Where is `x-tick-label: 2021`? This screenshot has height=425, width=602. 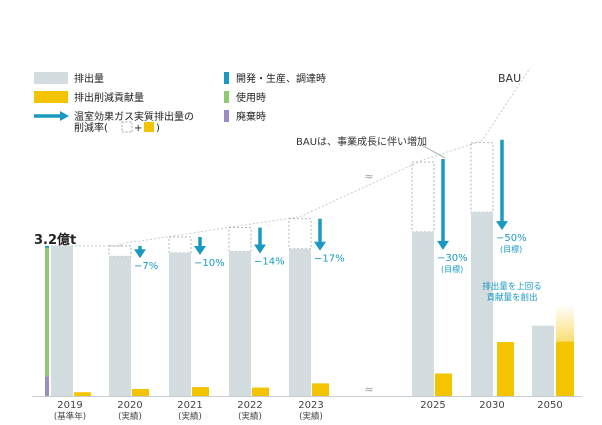
x-tick-label: 2021 is located at coordinates (189, 405).